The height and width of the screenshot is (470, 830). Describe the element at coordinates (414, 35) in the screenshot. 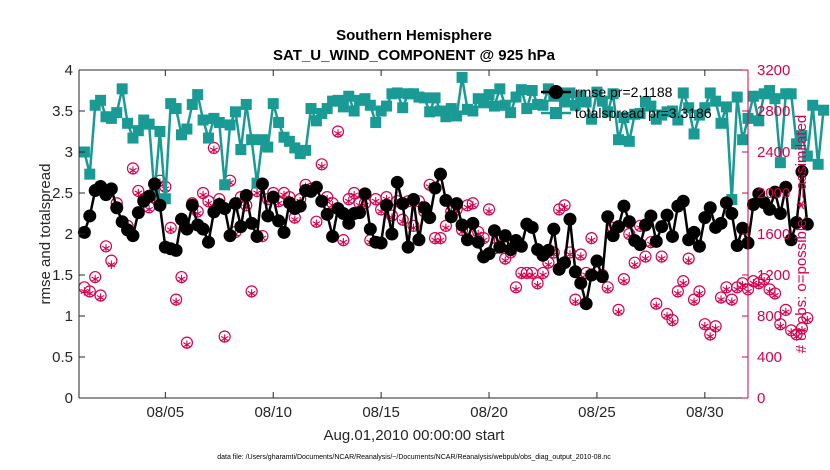

I see `chart-title: Southern Hemisphere` at that location.